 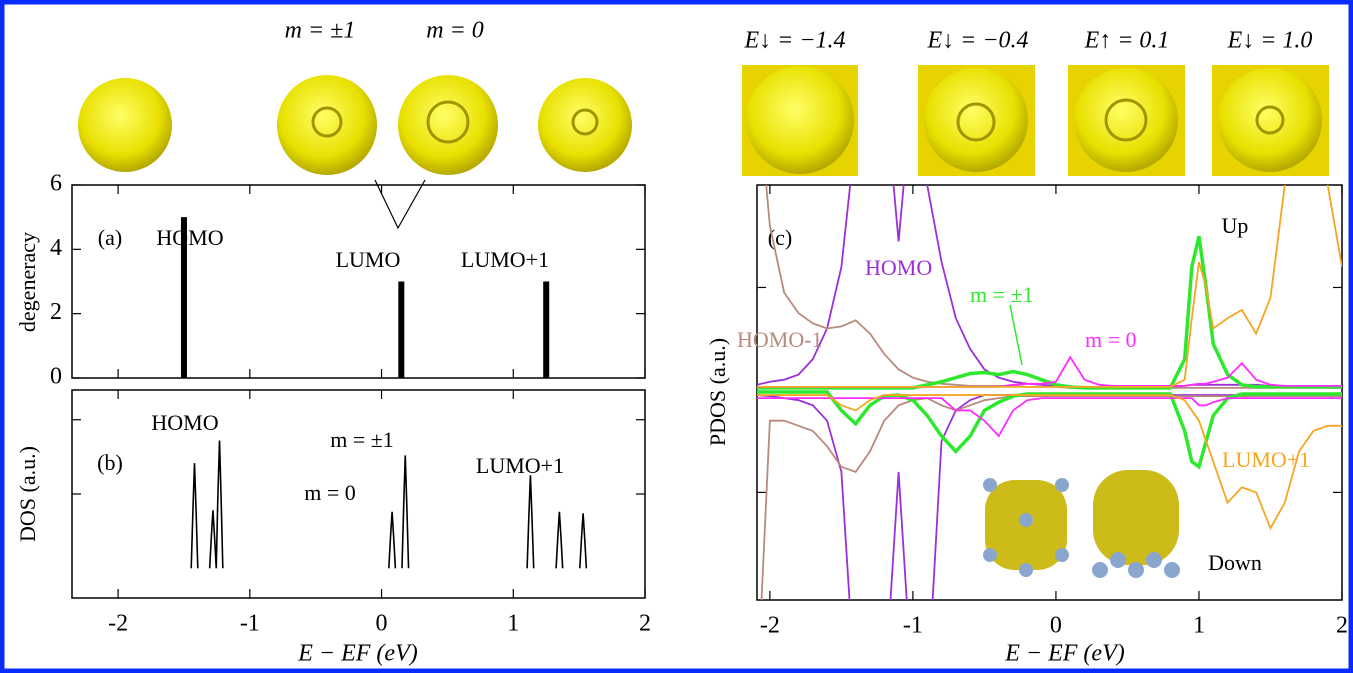 What do you see at coordinates (358, 281) in the screenshot?
I see `plot-frame` at bounding box center [358, 281].